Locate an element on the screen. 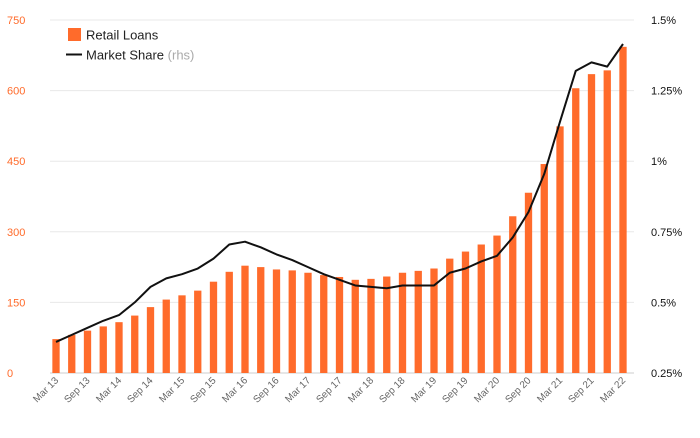 Image resolution: width=700 pixels, height=438 pixels. legend-label-retail-loans: Retail Loans is located at coordinates (122, 35).